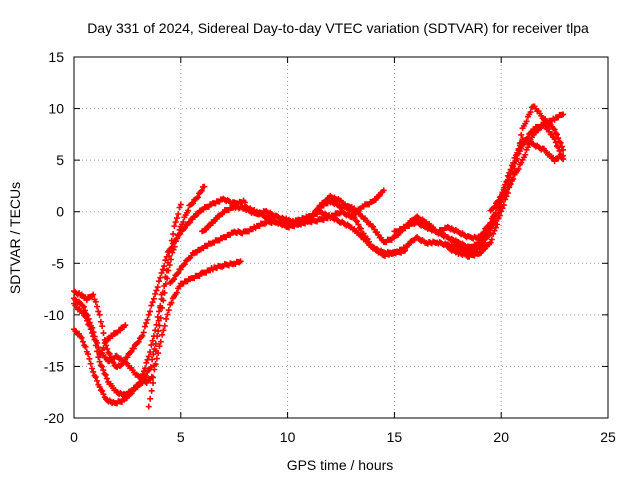 Image resolution: width=640 pixels, height=480 pixels. I want to click on y-axis-label: SDTVAR / TECUs, so click(15, 238).